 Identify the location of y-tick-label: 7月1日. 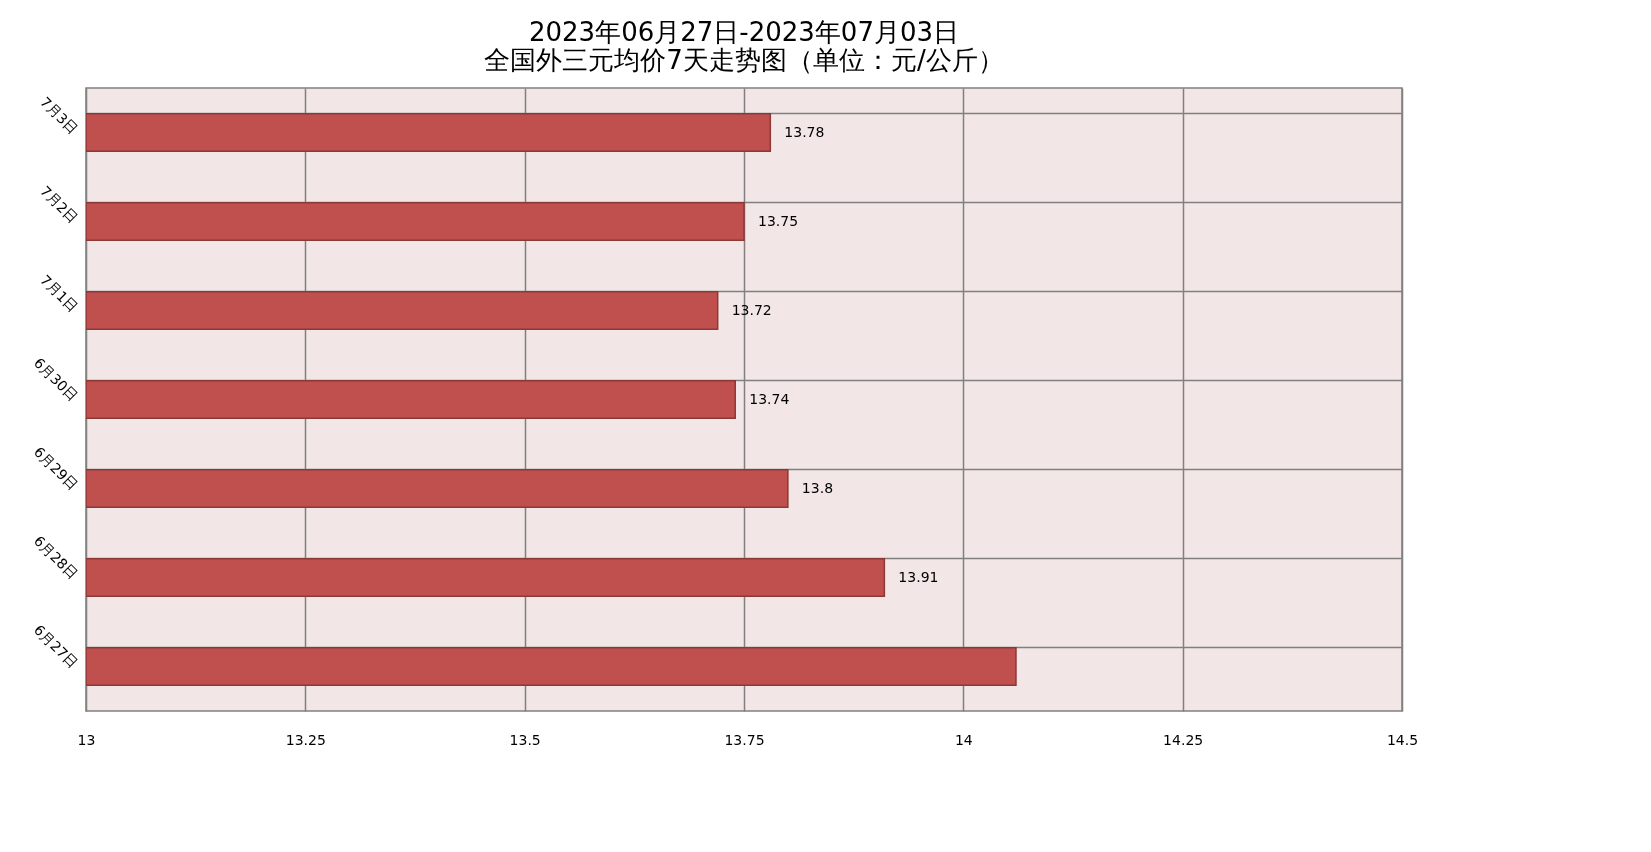
(59, 293).